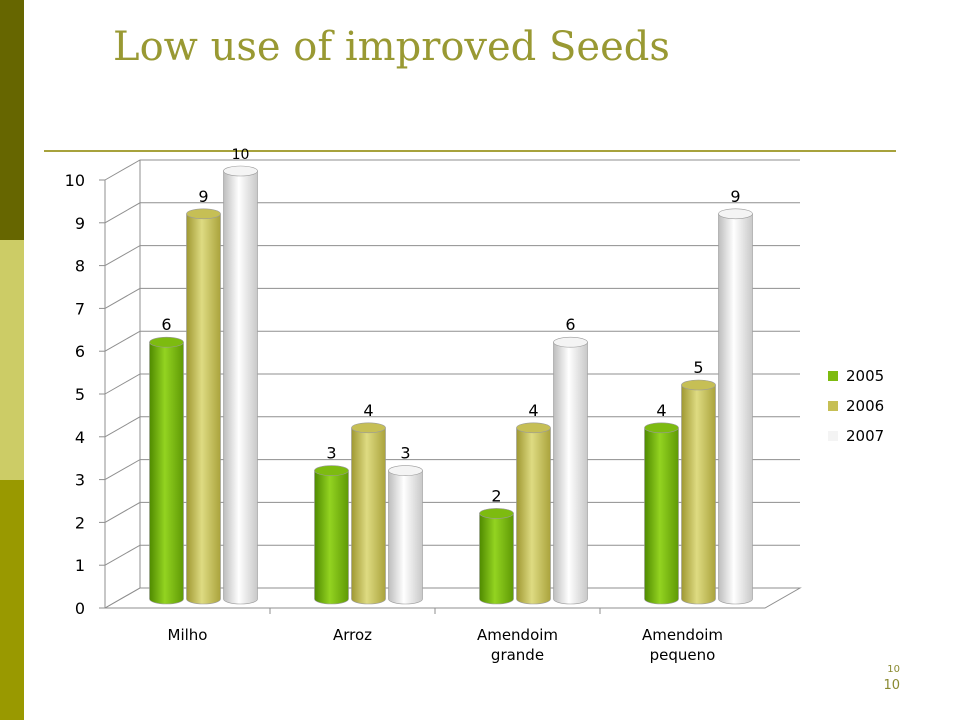 The height and width of the screenshot is (720, 960). I want to click on y-tick-label-1: 1, so click(80, 565).